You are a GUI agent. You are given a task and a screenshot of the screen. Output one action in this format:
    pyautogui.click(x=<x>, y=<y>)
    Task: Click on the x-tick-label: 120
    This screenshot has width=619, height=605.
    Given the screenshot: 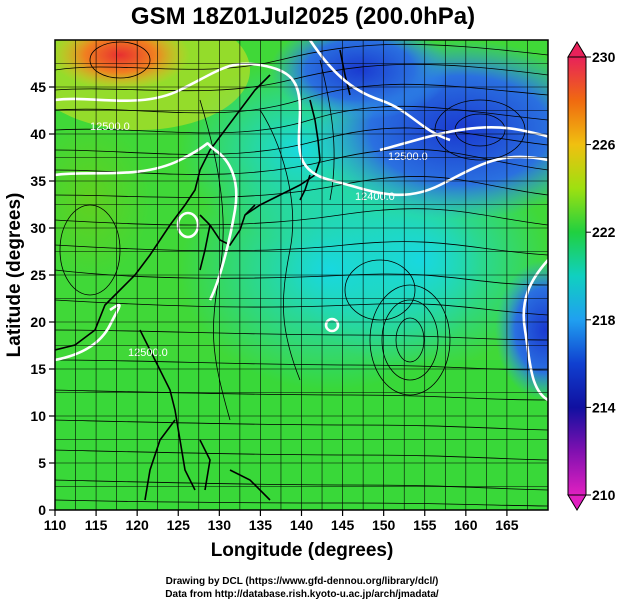 What is the action you would take?
    pyautogui.click(x=137, y=525)
    